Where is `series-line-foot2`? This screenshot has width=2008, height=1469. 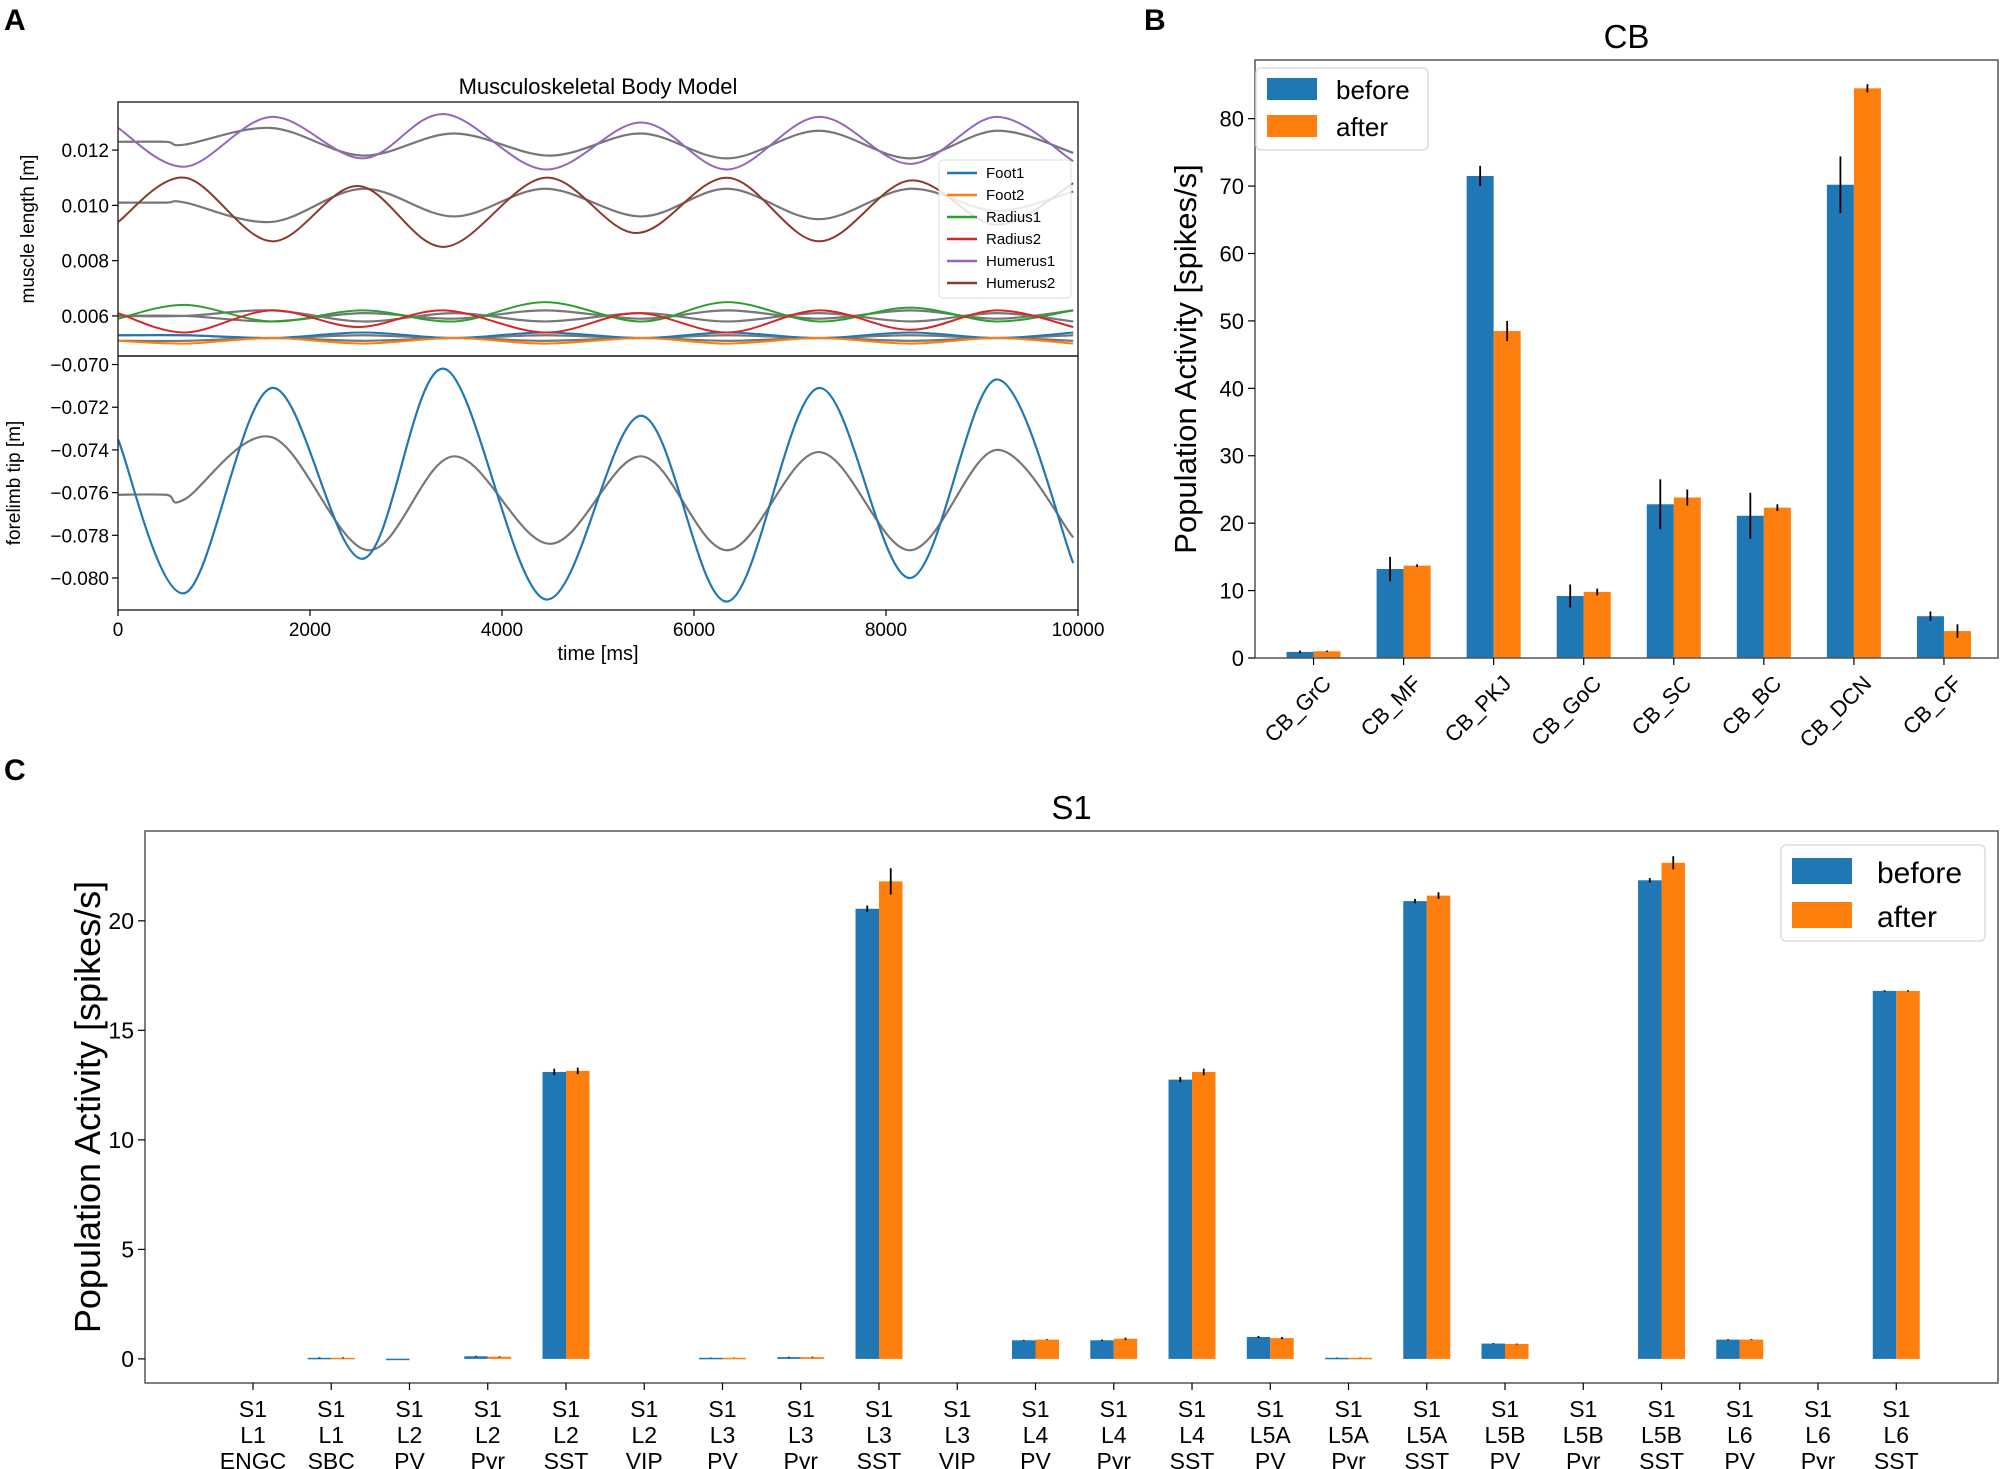 series-line-foot2 is located at coordinates (596, 341).